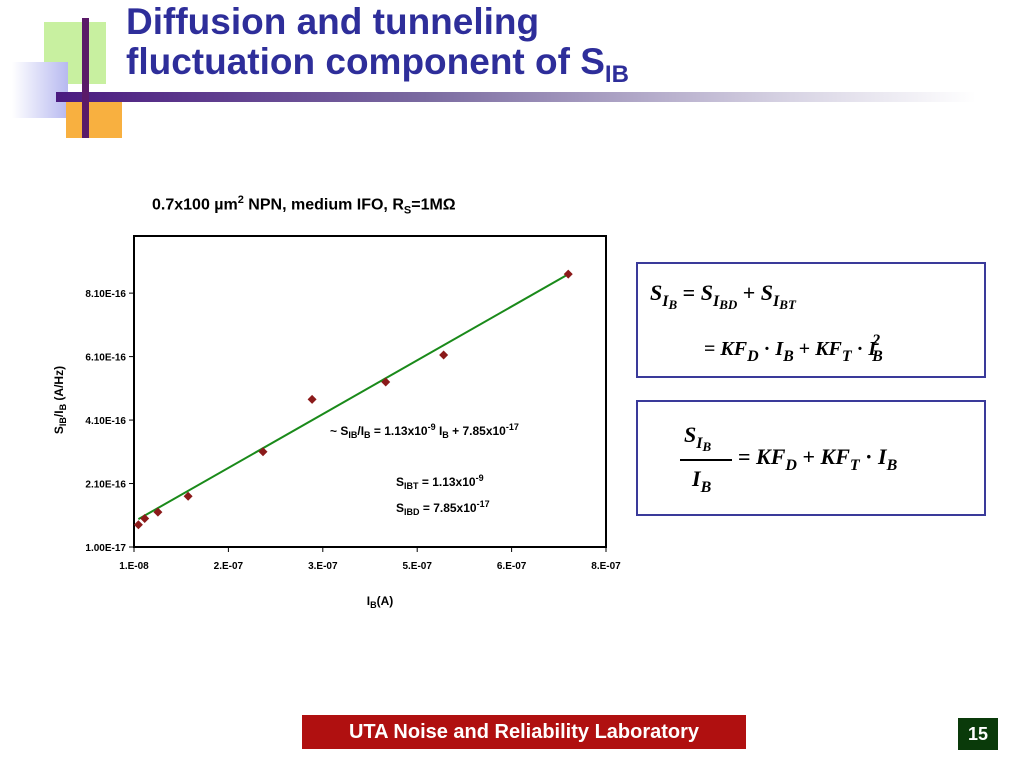 The image size is (1024, 768). What do you see at coordinates (240, 200) in the screenshot?
I see `chart-title-sup: 2` at bounding box center [240, 200].